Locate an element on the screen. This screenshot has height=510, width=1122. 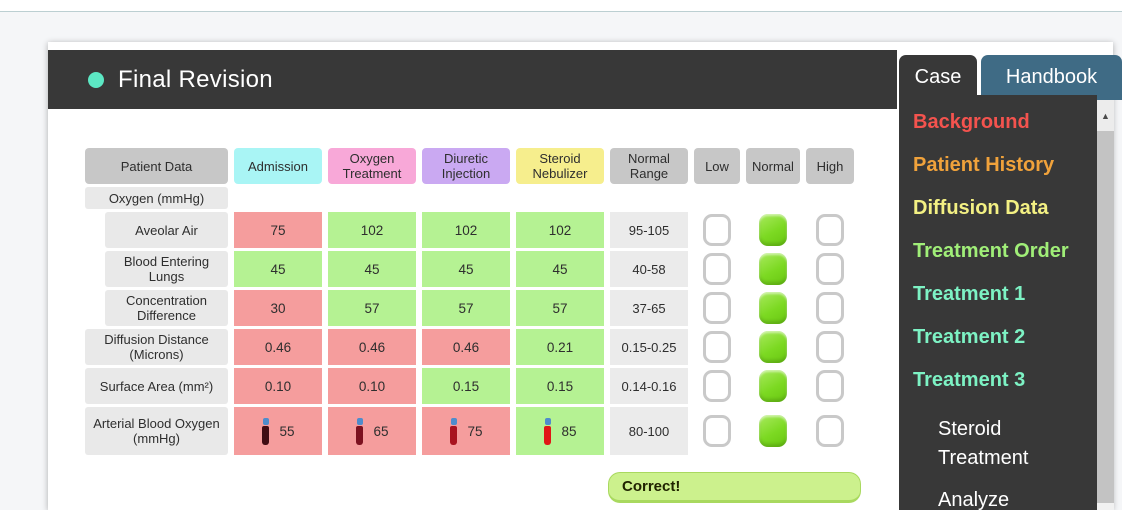
row-label-surface-area-mm: Surface Area (mm²) is located at coordinates (156, 386).